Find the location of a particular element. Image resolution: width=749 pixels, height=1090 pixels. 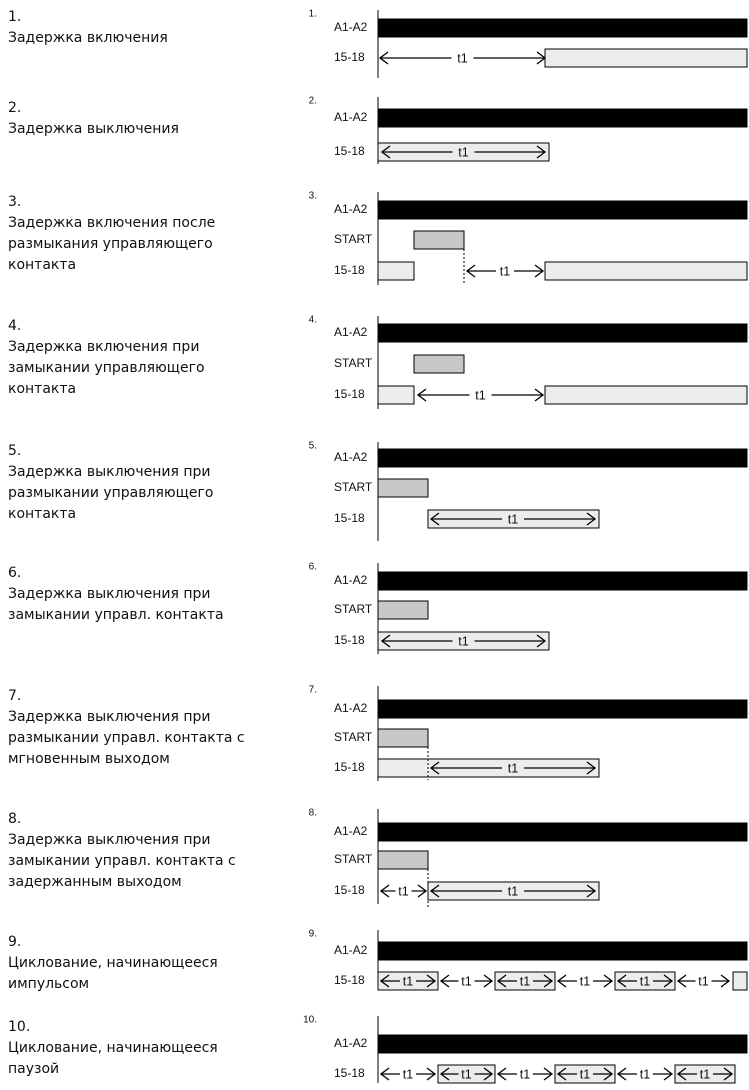

mode-text-line: Задержка включения is located at coordinates (88, 38).